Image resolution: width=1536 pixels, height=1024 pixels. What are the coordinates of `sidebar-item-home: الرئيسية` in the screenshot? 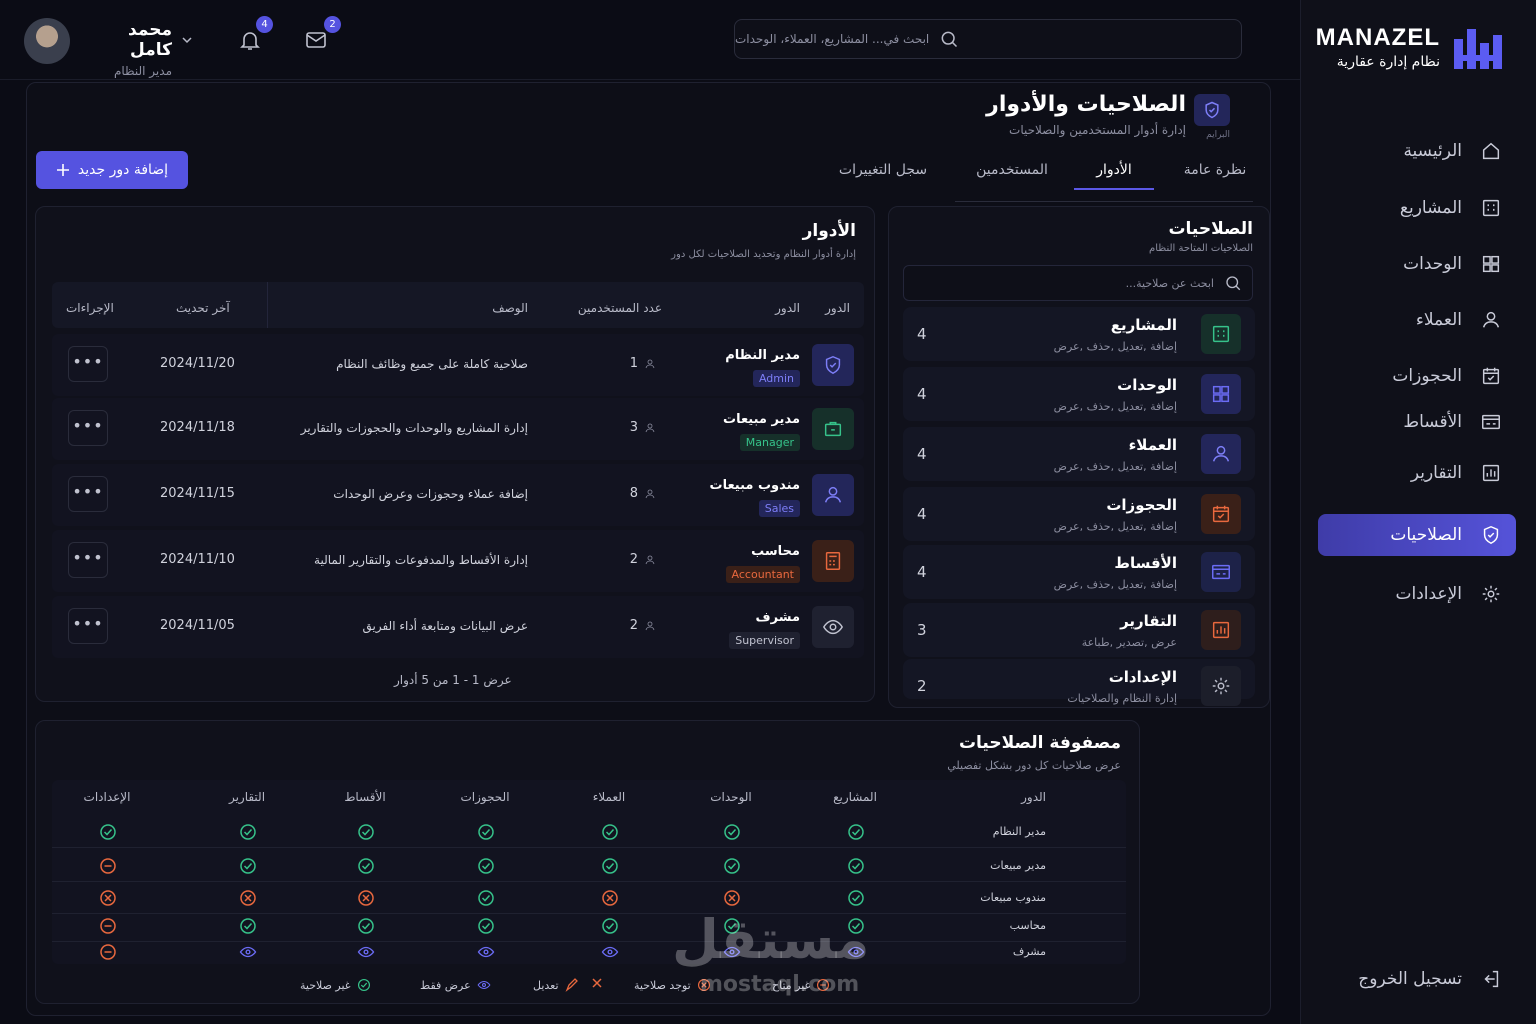 It's located at (1417, 151).